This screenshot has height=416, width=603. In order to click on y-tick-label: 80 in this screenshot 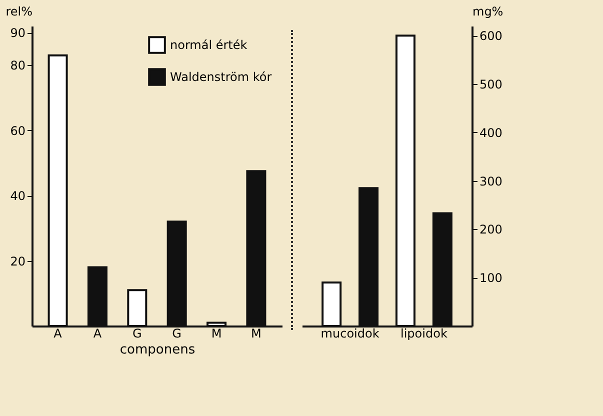, I will do `click(18, 65)`.